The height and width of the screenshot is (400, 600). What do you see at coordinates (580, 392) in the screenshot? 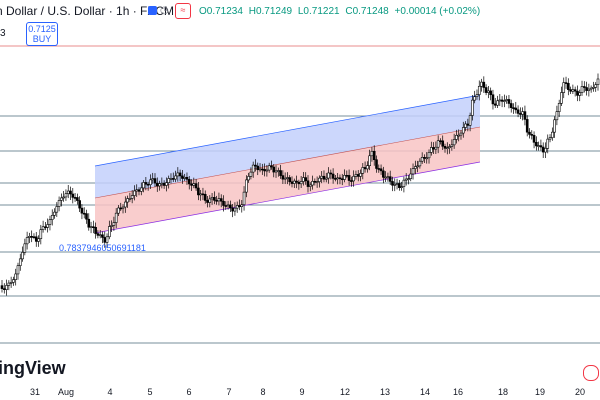
I see `x-tick-label: 20` at bounding box center [580, 392].